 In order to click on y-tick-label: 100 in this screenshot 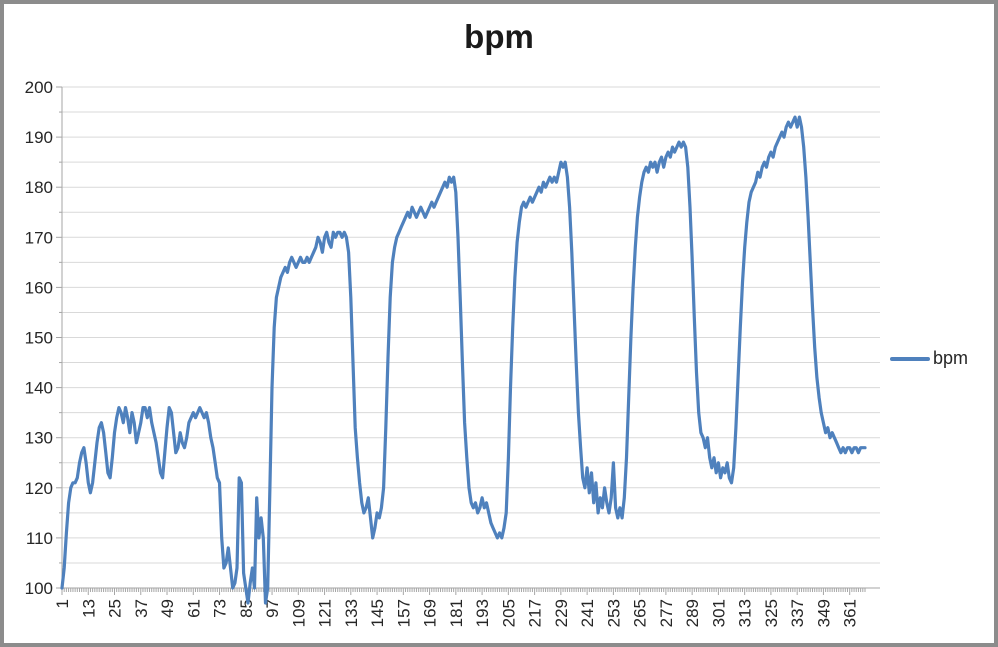, I will do `click(39, 588)`.